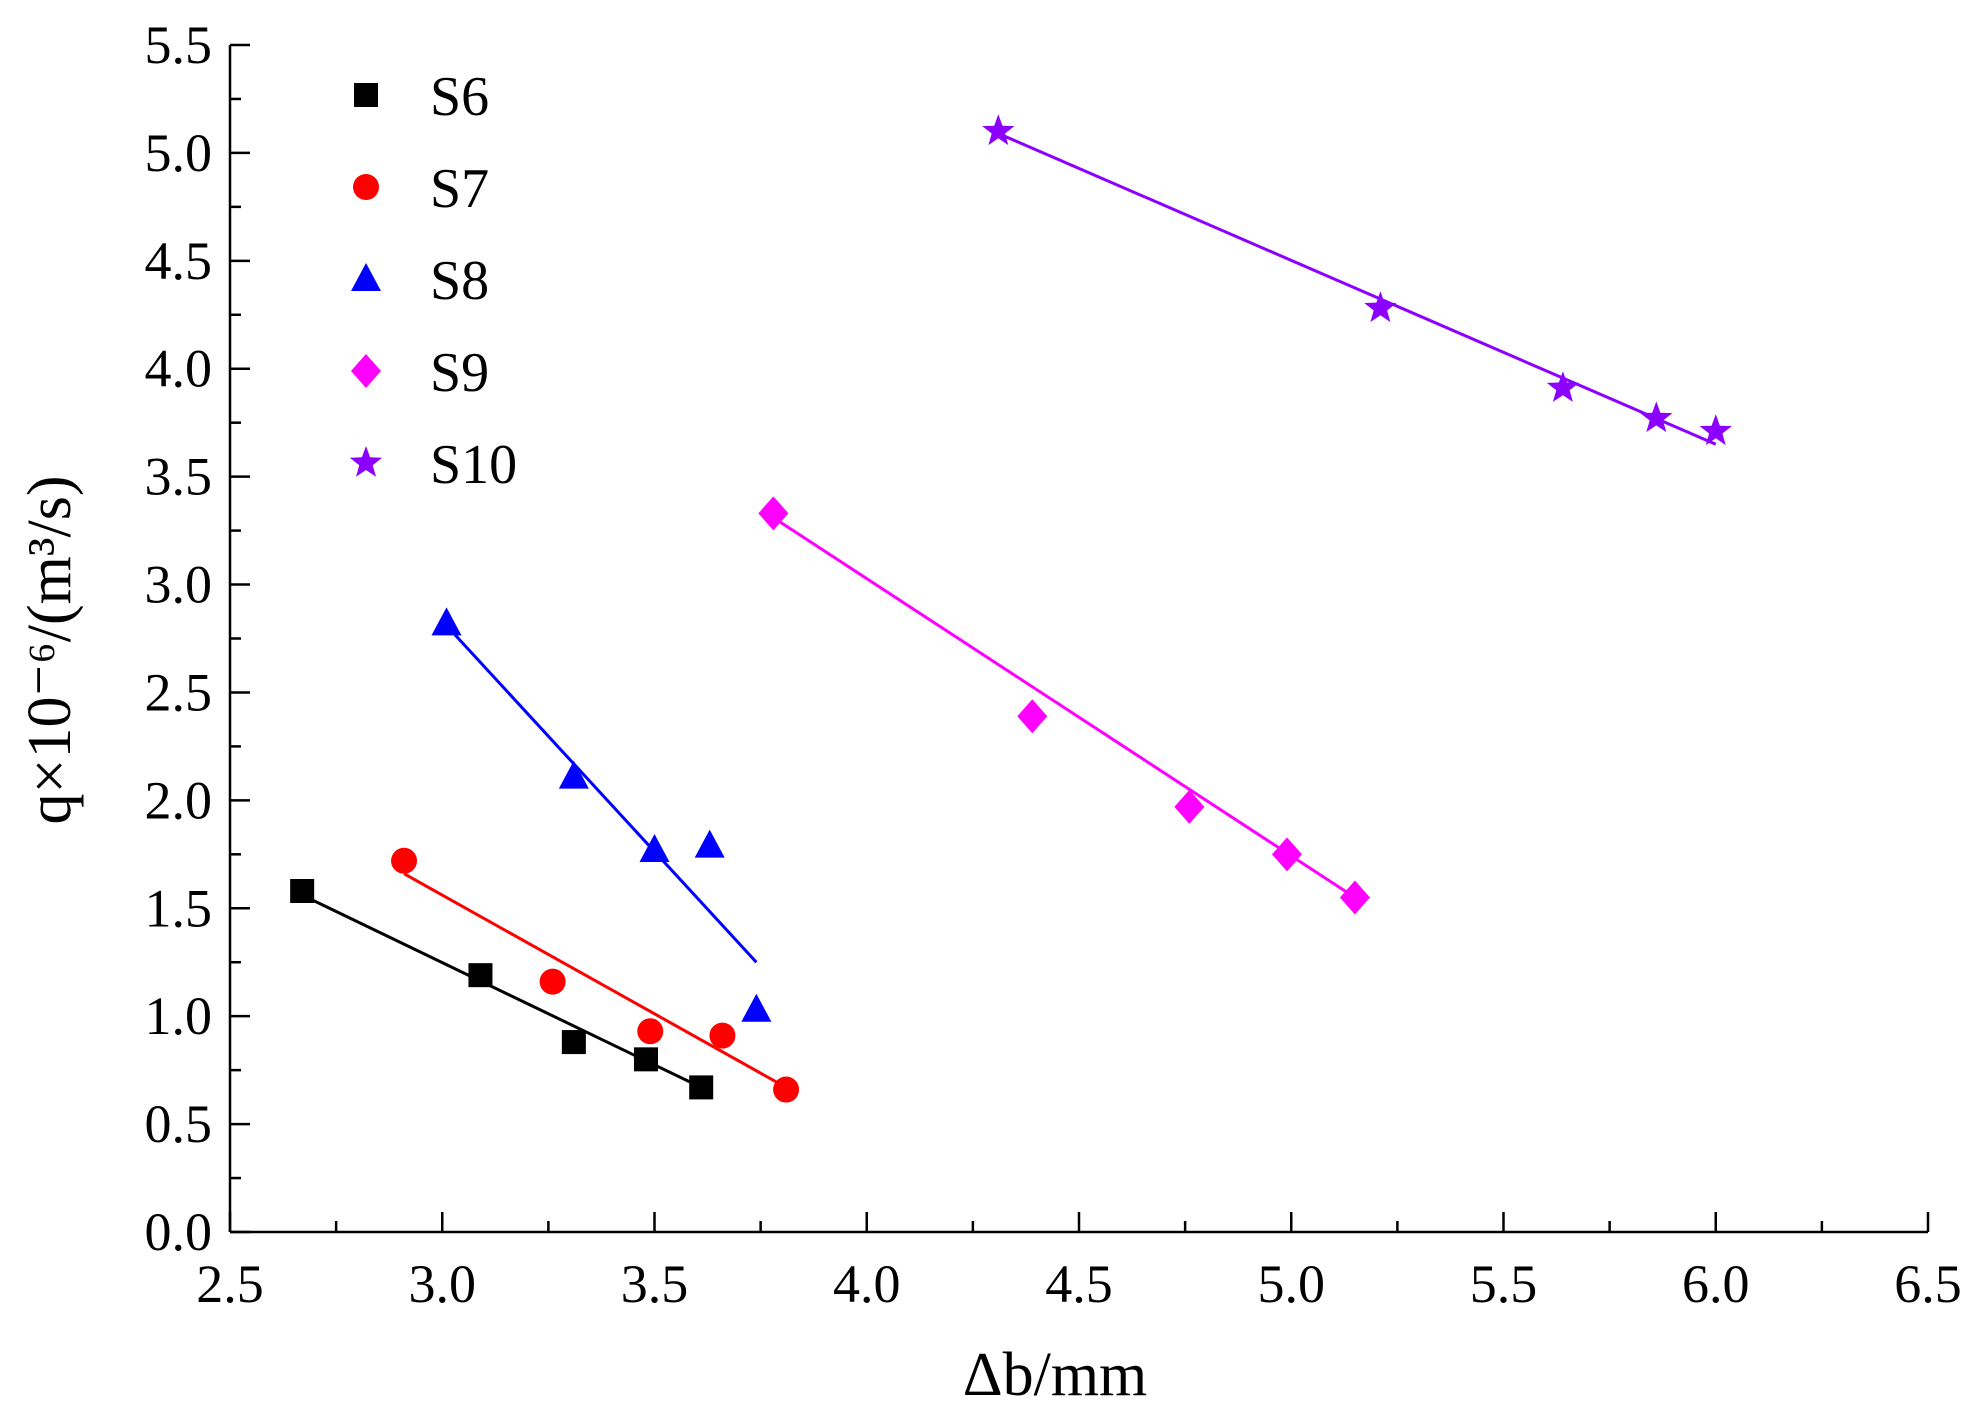  I want to click on y-tick-label: 1.5, so click(179, 908).